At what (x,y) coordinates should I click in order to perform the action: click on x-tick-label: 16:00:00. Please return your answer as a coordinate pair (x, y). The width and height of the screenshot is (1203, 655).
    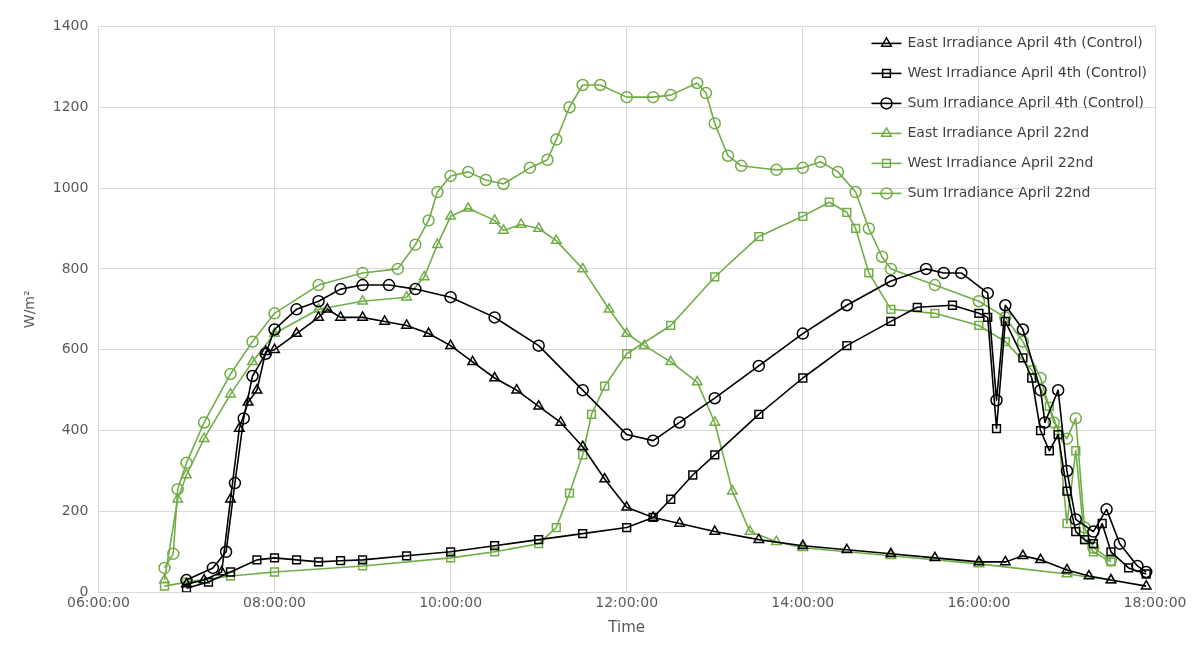
    Looking at the image, I should click on (979, 602).